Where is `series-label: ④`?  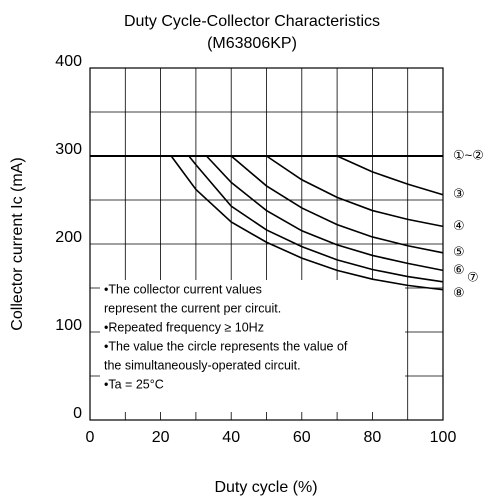
series-label: ④ is located at coordinates (459, 225).